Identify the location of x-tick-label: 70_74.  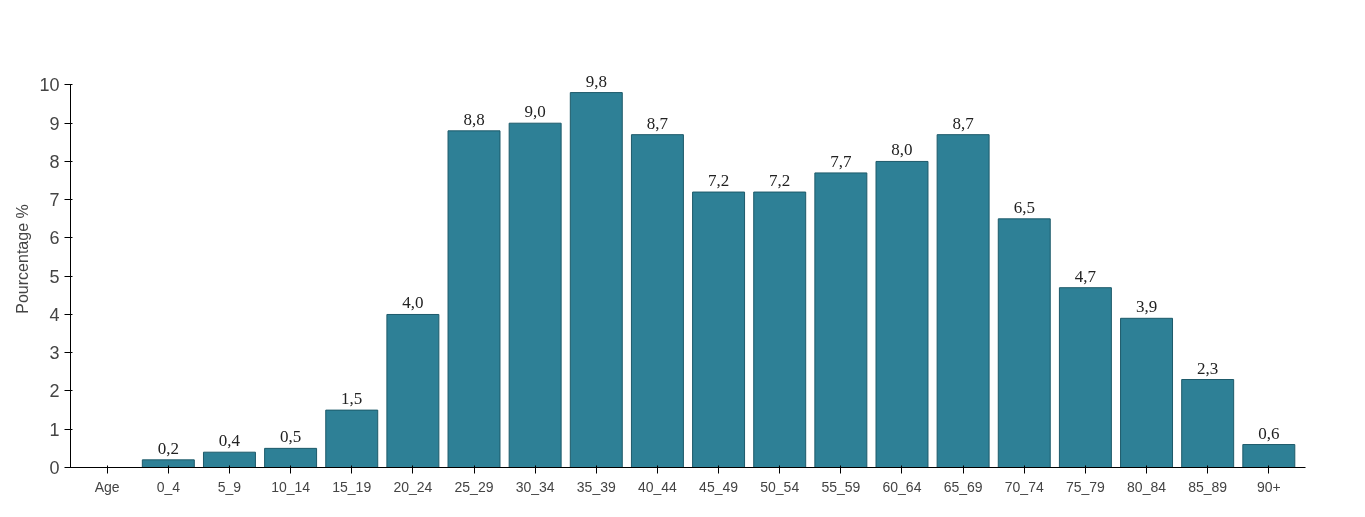
(1024, 486).